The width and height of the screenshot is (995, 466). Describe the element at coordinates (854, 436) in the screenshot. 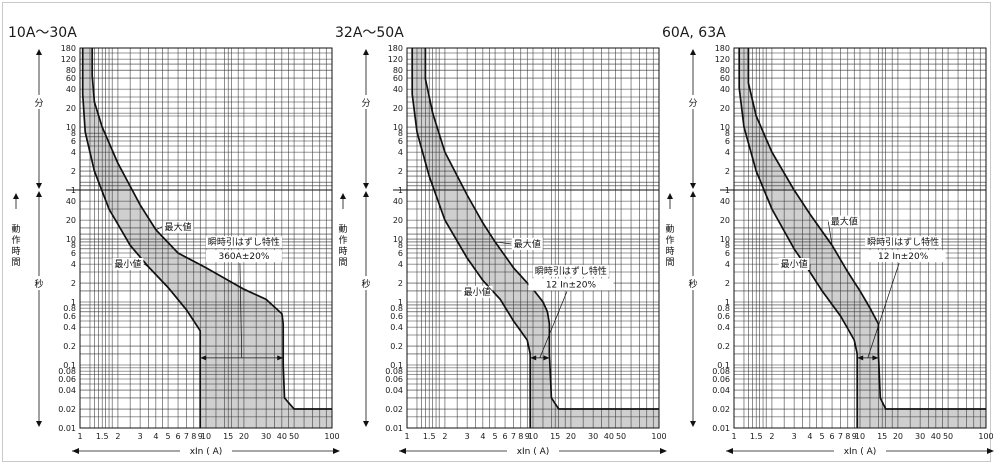

I see `x-tick-label: 9` at that location.